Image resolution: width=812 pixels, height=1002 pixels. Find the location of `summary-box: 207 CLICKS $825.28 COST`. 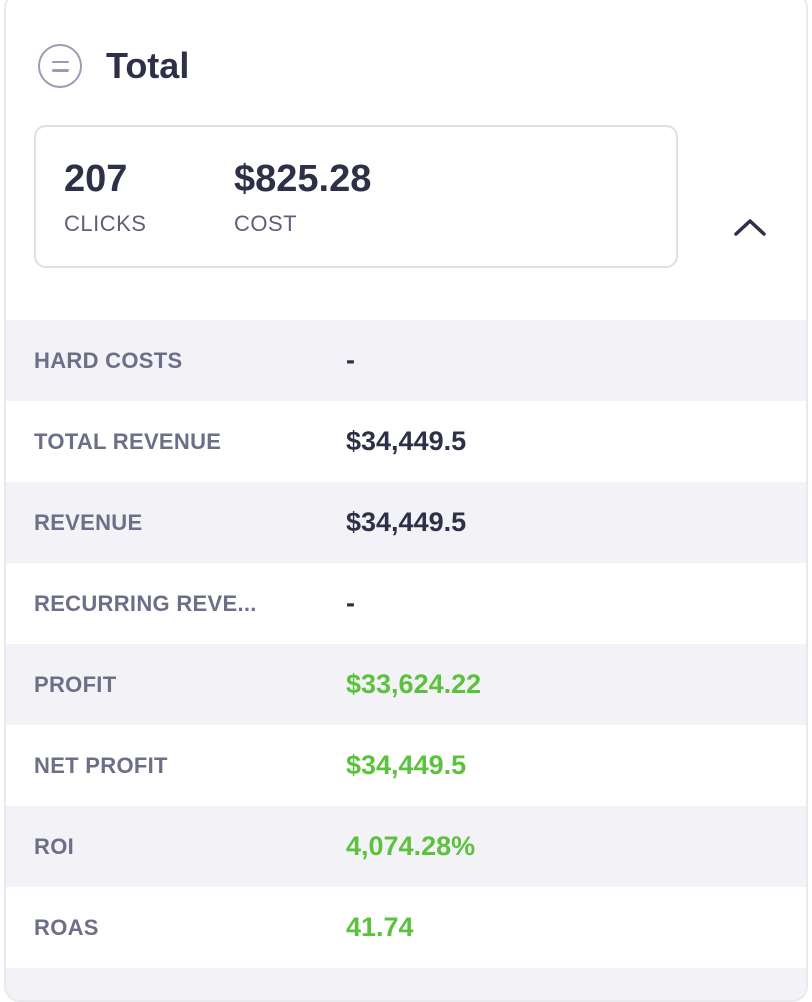

summary-box: 207 CLICKS $825.28 COST is located at coordinates (356, 196).